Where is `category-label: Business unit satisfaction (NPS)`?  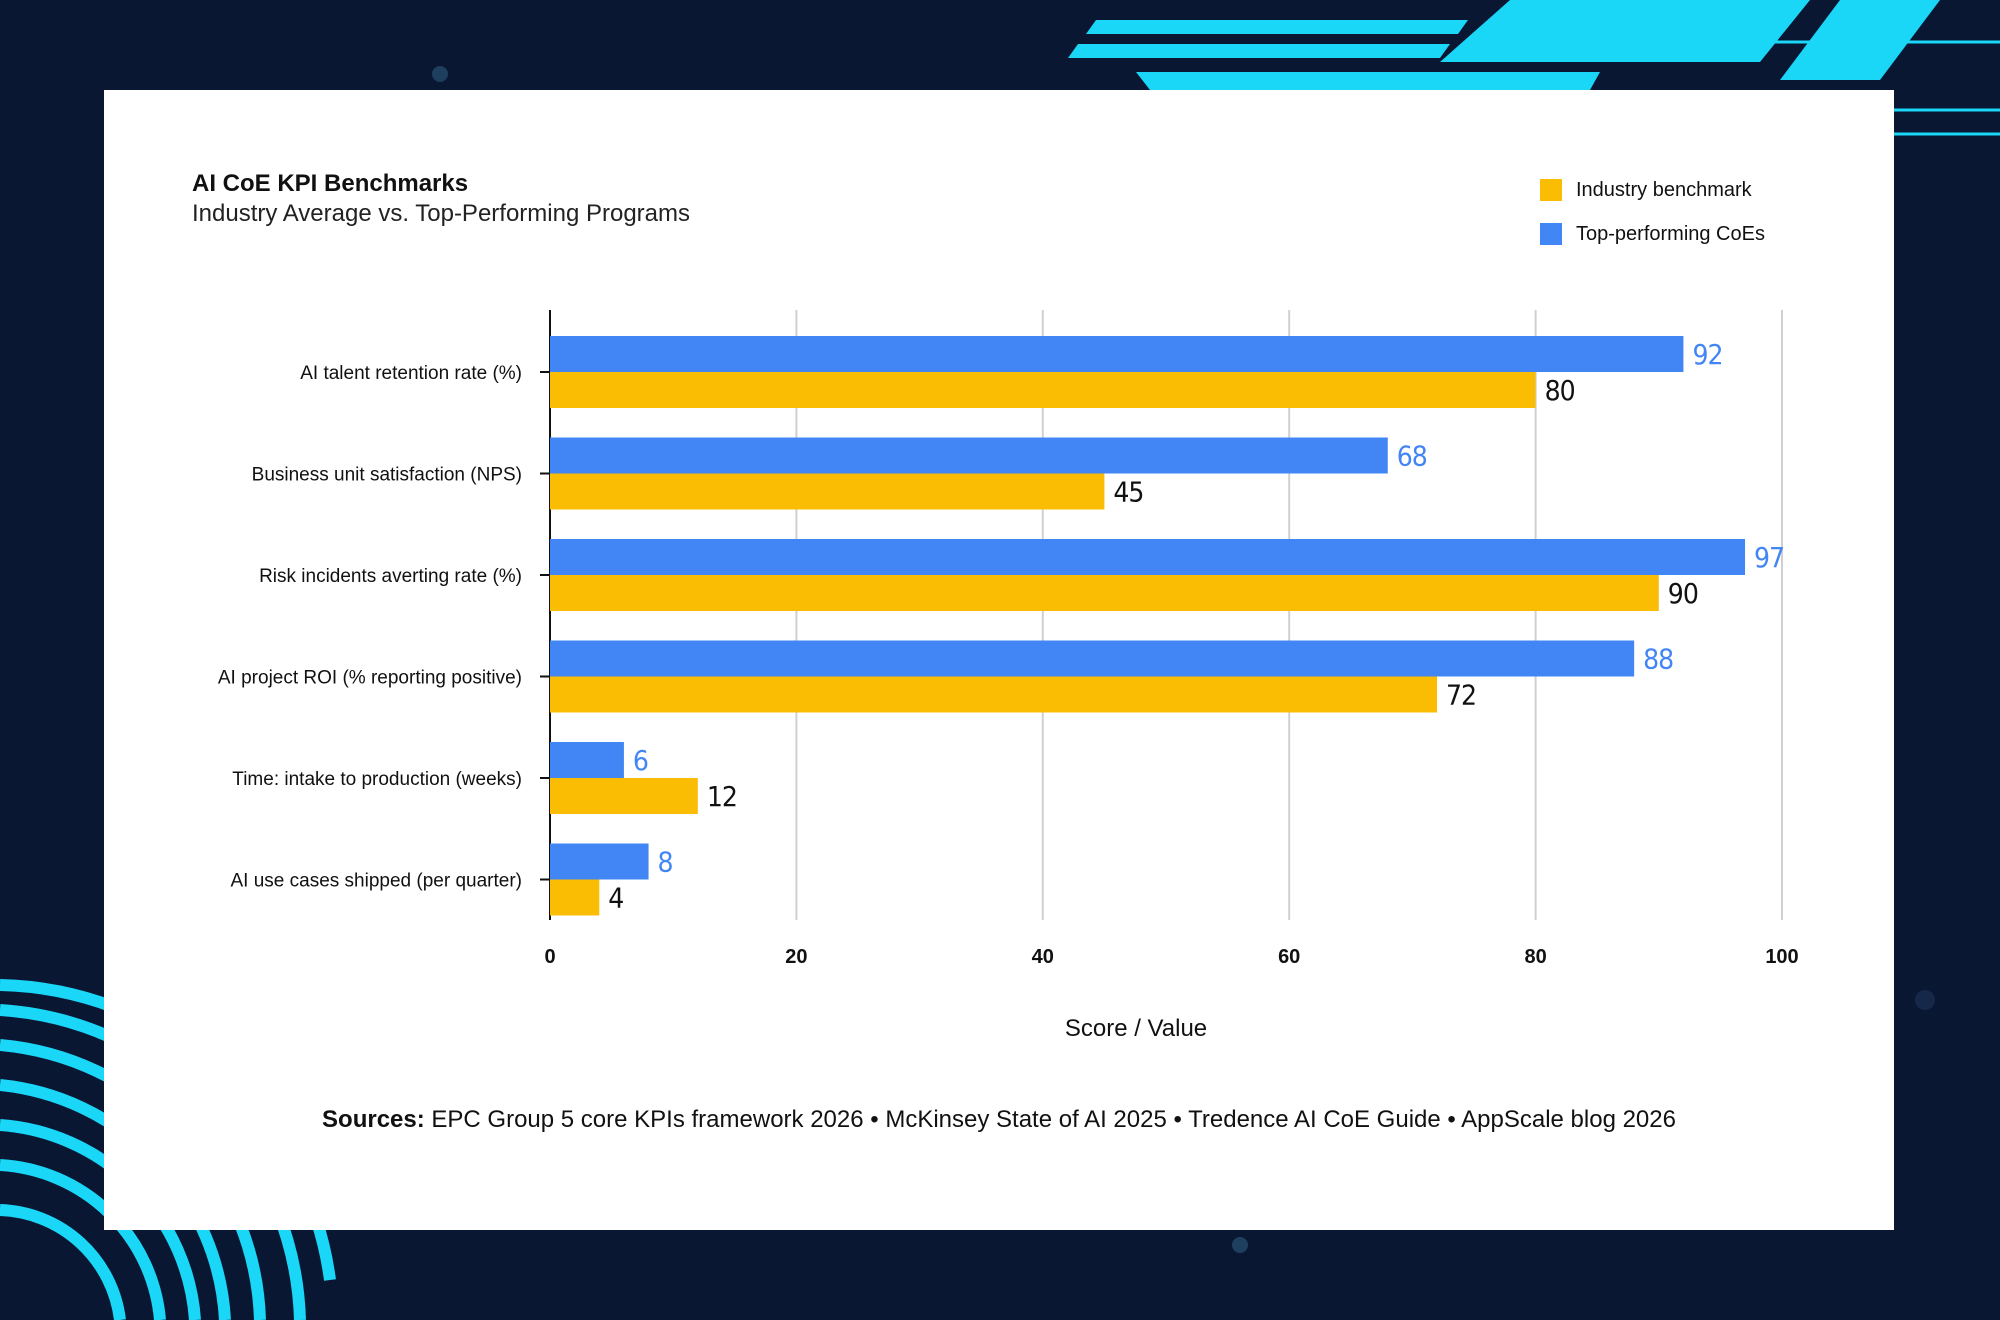
category-label: Business unit satisfaction (NPS) is located at coordinates (387, 475).